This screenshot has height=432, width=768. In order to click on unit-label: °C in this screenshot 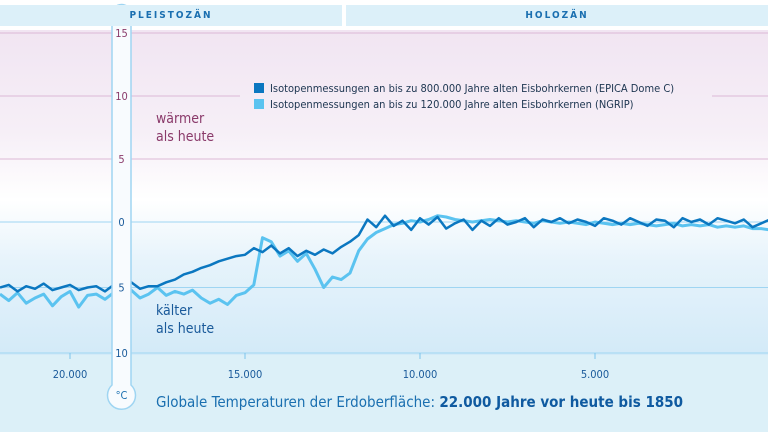, I will do `click(121, 395)`.